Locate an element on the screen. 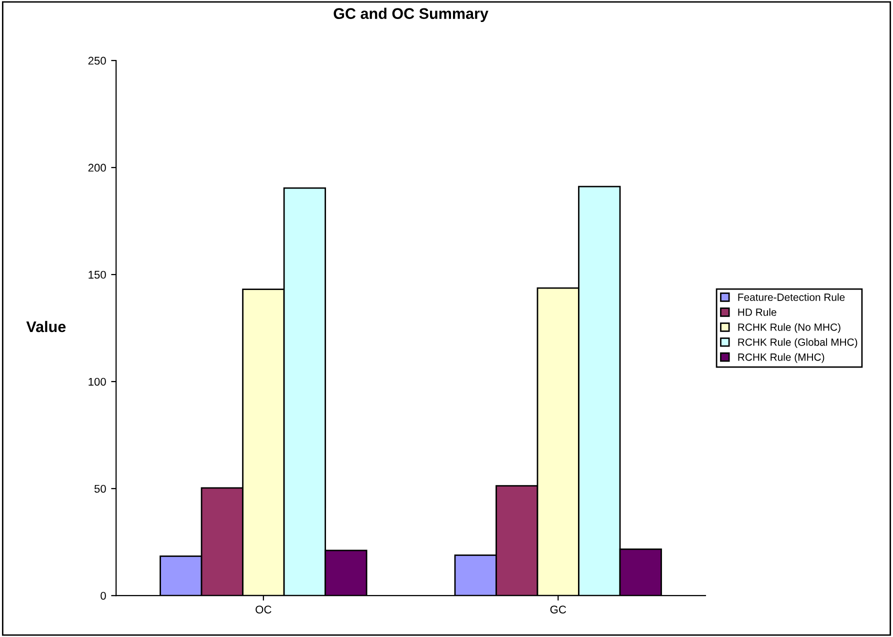 This screenshot has height=637, width=893. legend-label: RCHK Rule (MHC) is located at coordinates (781, 358).